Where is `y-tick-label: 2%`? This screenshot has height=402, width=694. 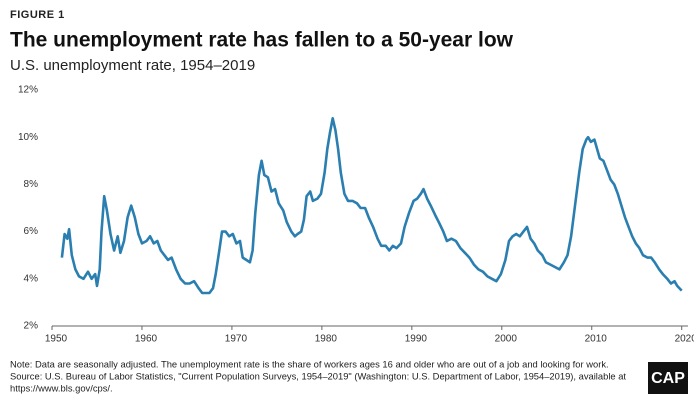 y-tick-label: 2% is located at coordinates (31, 326).